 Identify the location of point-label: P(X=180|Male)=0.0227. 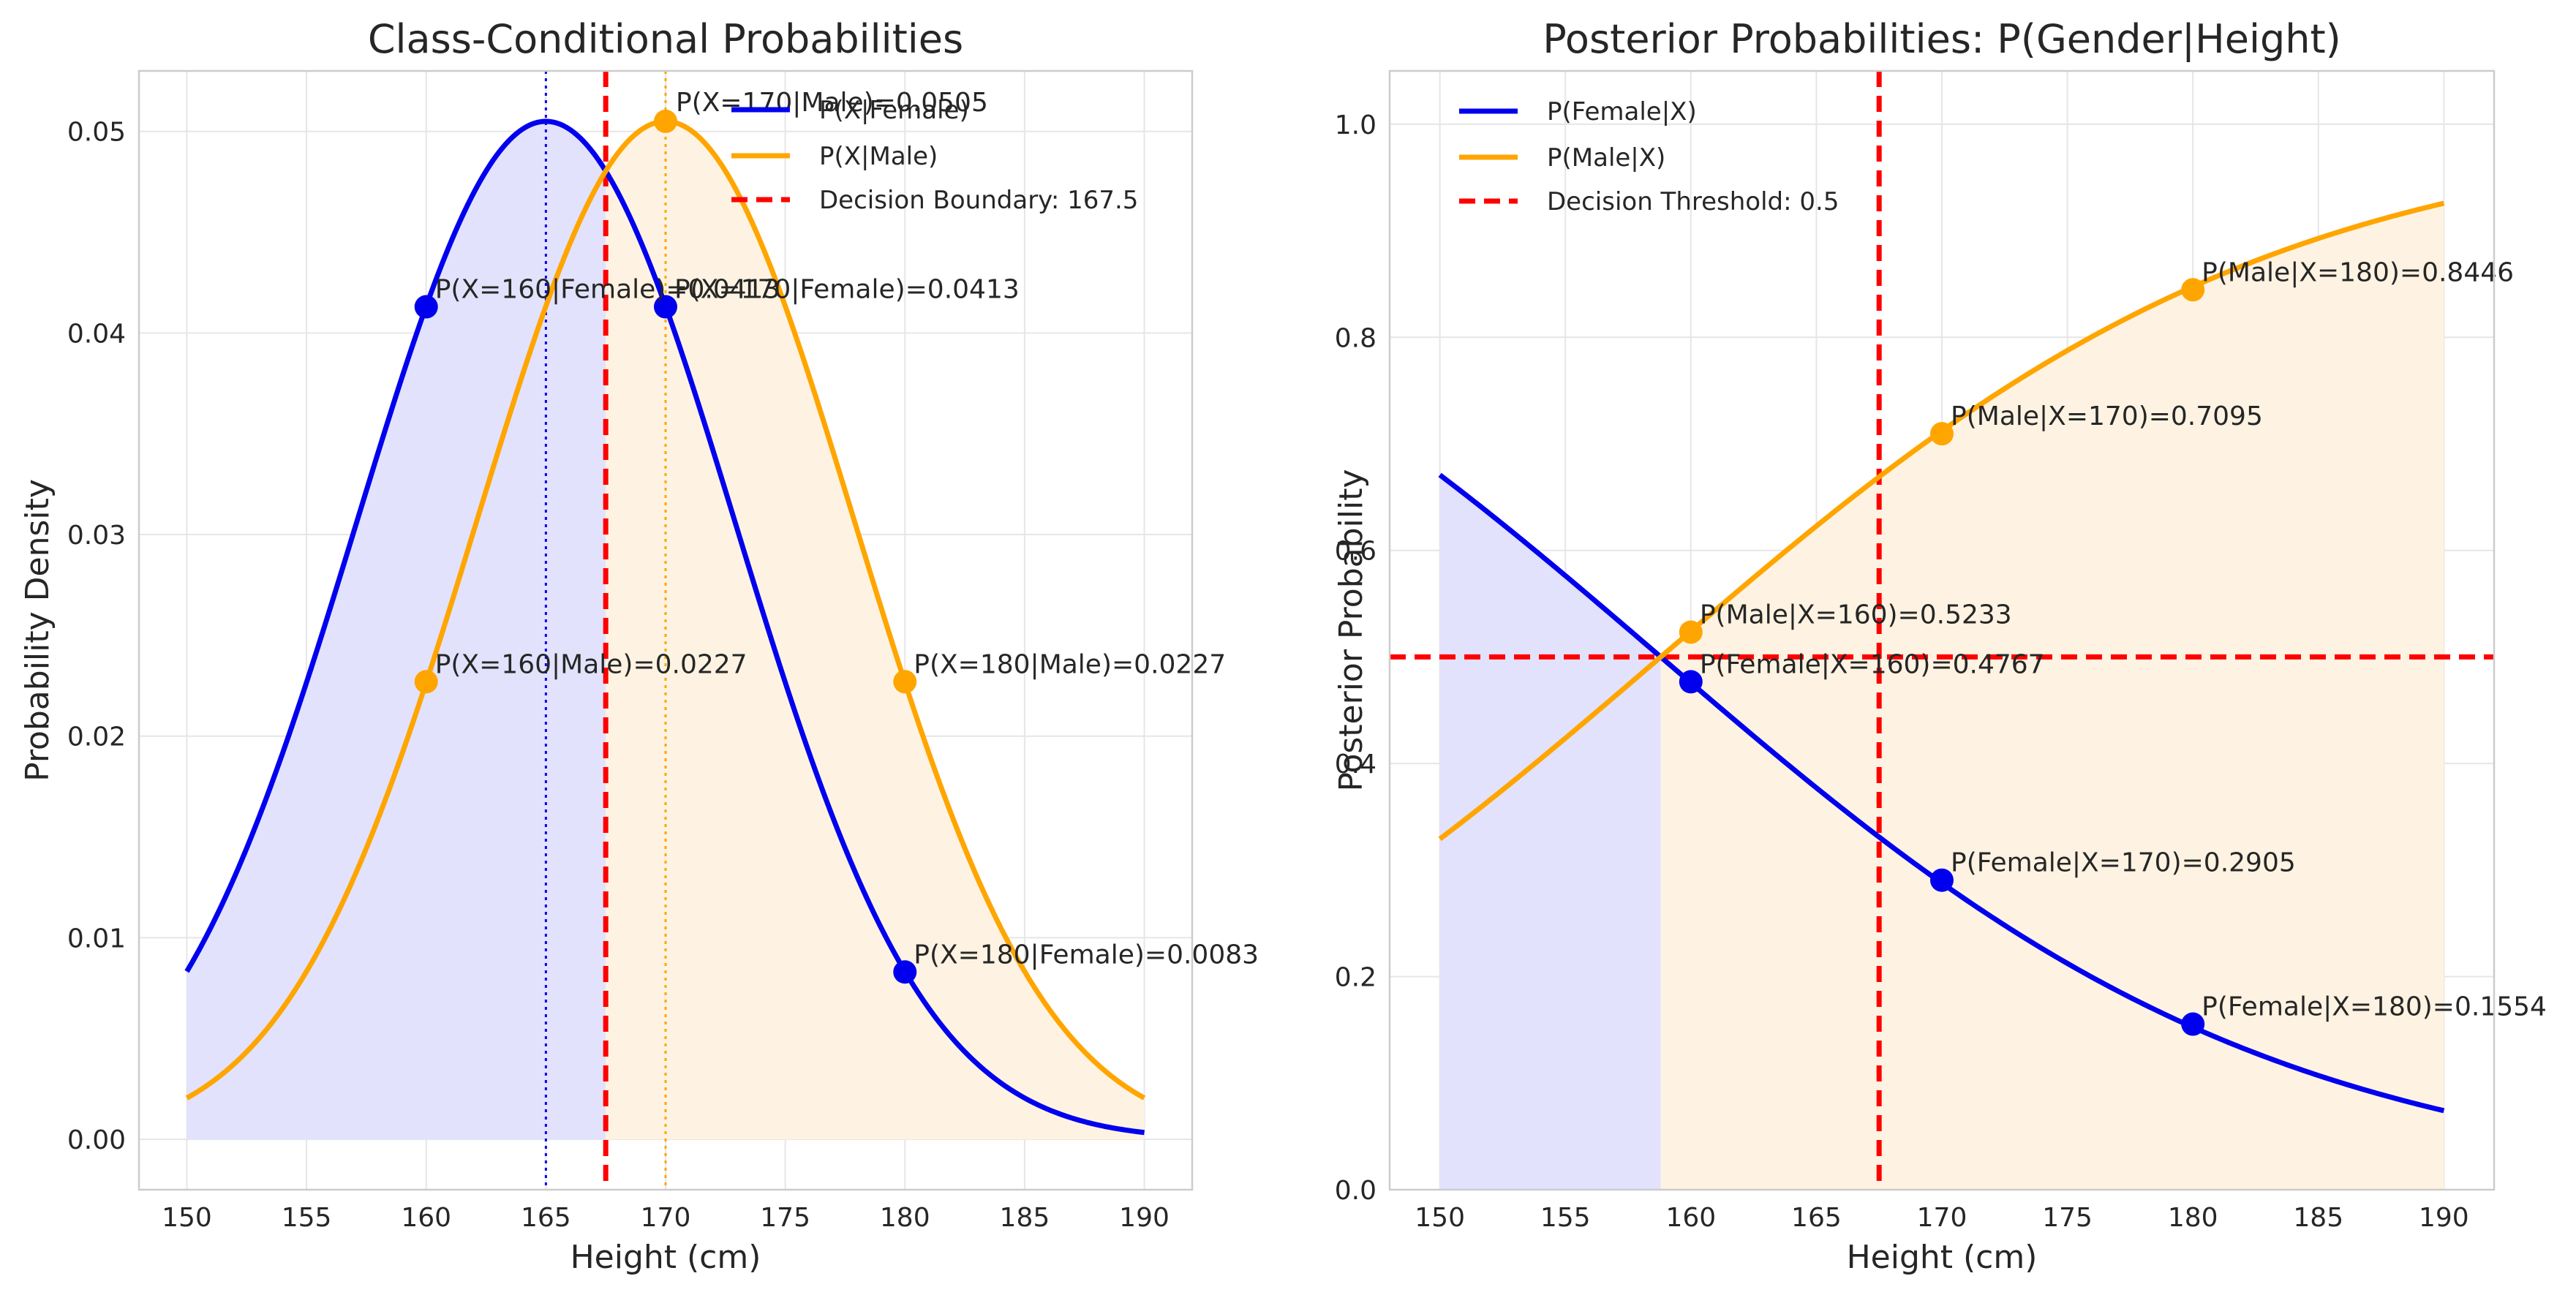
(1070, 664).